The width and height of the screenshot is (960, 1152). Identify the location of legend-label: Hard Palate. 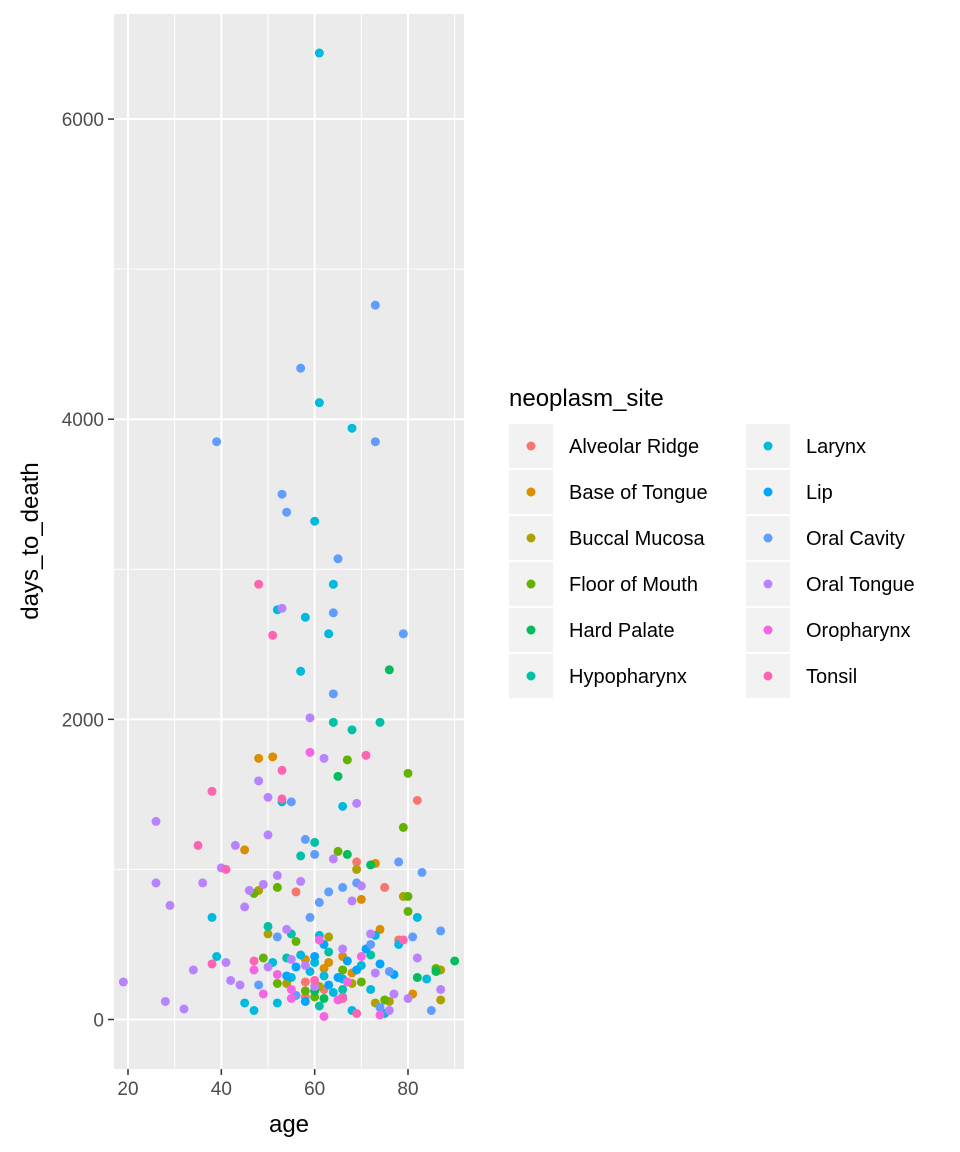
(622, 631).